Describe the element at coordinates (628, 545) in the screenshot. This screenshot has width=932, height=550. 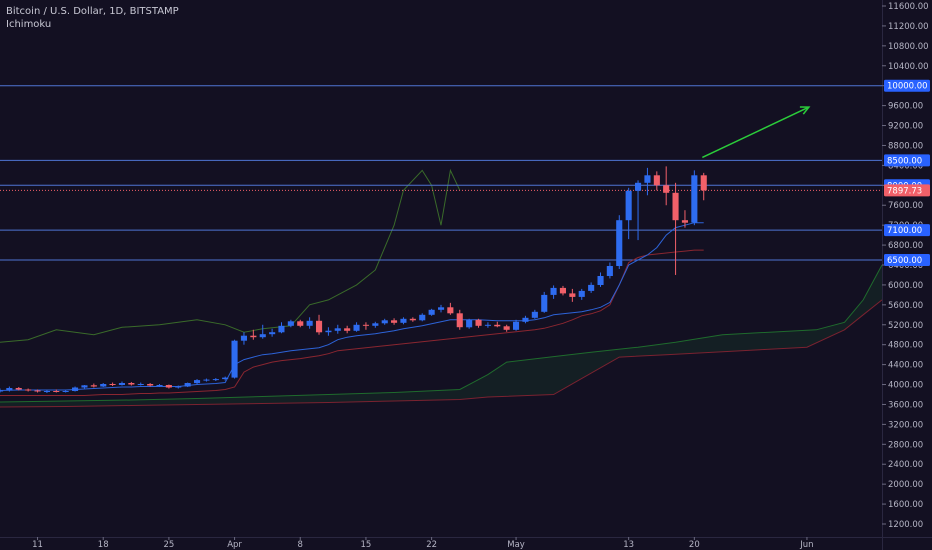
I see `x-tick-label: 13` at that location.